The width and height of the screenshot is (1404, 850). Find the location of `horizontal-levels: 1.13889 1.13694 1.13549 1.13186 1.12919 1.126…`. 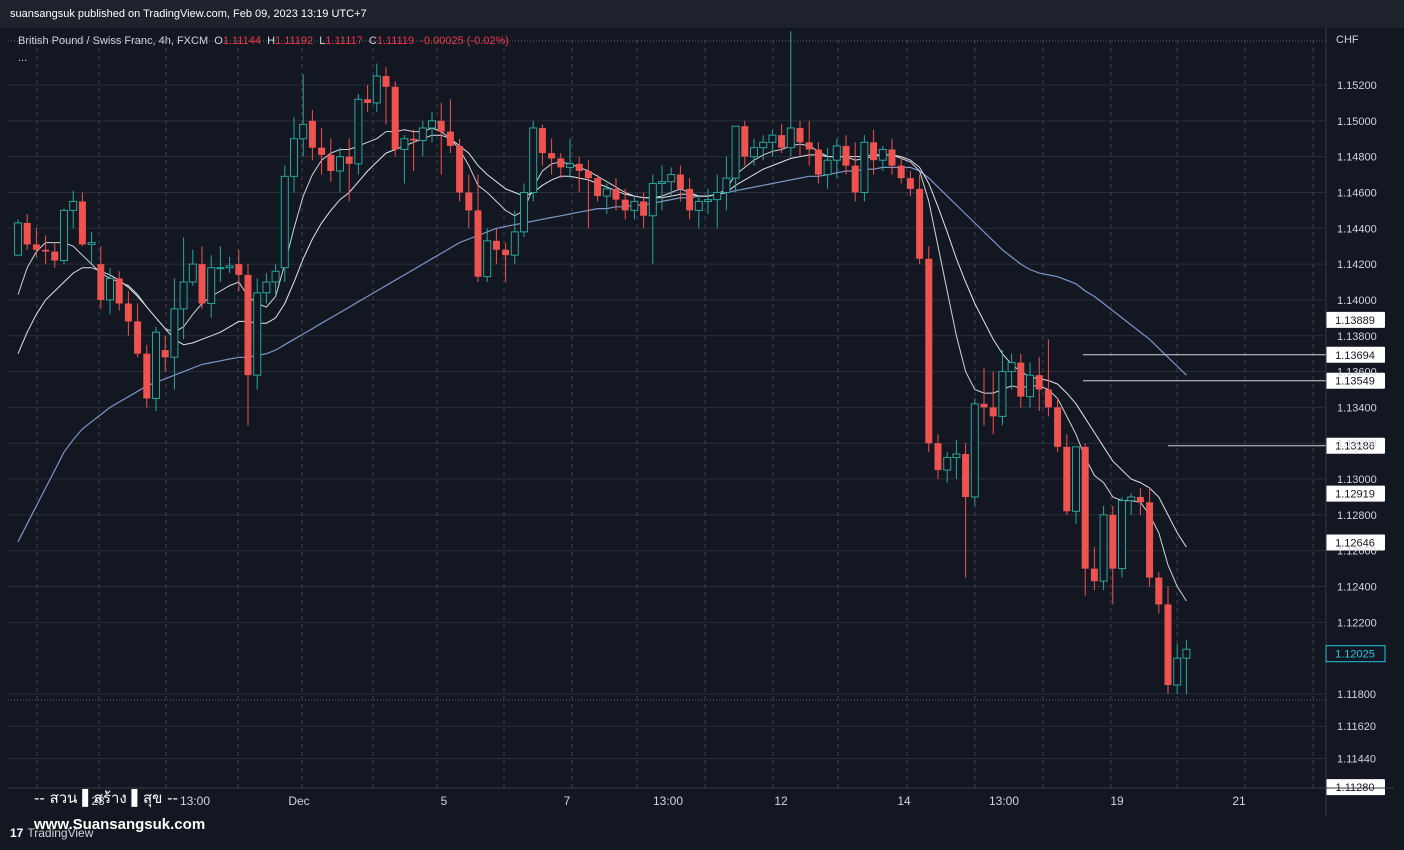

horizontal-levels: 1.13889 1.13694 1.13549 1.13186 1.12919 1.126… is located at coordinates (1234, 553).